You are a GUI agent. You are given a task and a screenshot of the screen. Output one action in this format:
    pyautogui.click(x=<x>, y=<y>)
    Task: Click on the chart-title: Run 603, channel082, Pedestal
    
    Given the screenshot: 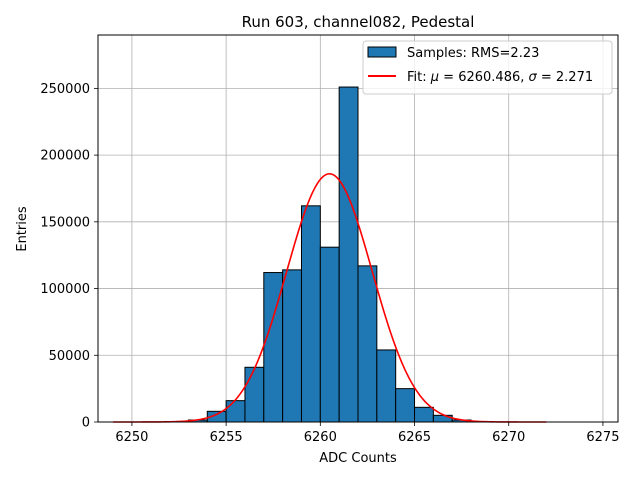 What is the action you would take?
    pyautogui.click(x=358, y=22)
    